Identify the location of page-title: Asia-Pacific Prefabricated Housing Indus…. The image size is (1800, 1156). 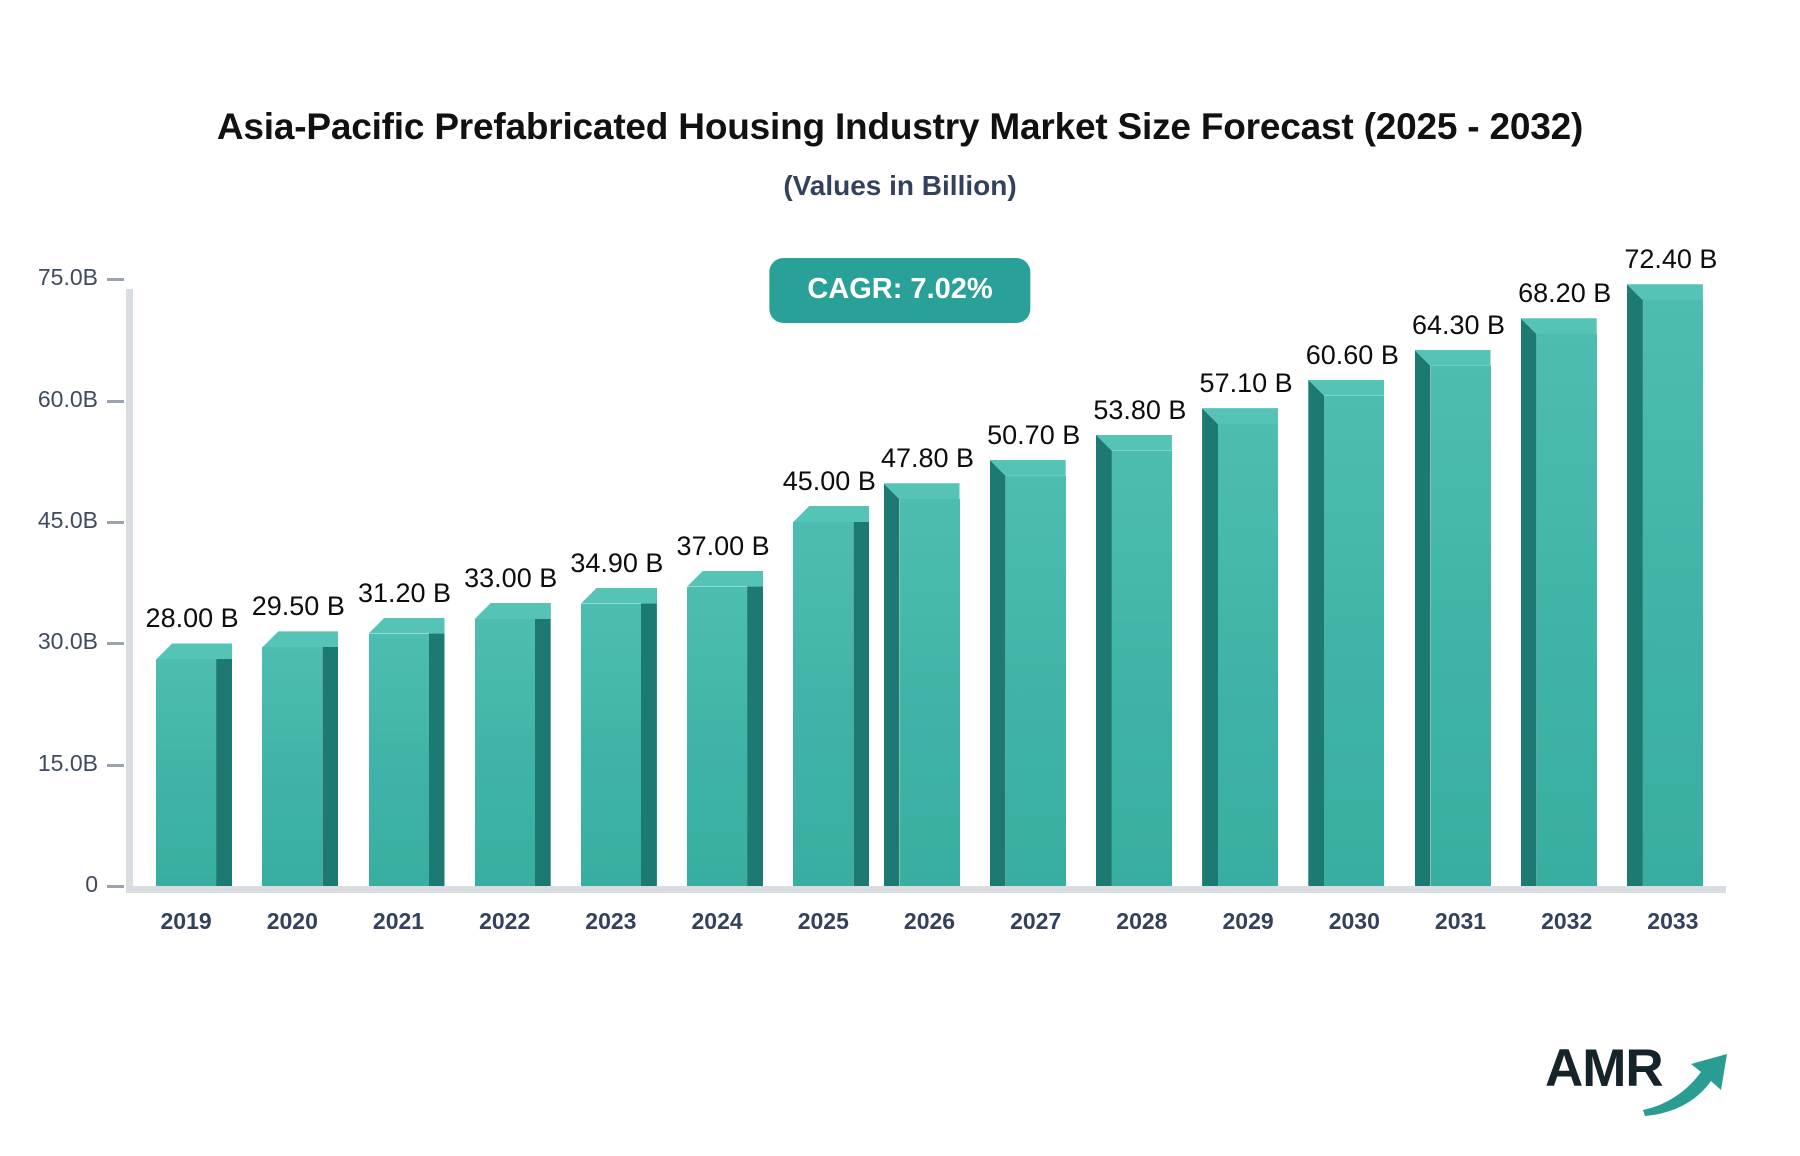
(900, 126).